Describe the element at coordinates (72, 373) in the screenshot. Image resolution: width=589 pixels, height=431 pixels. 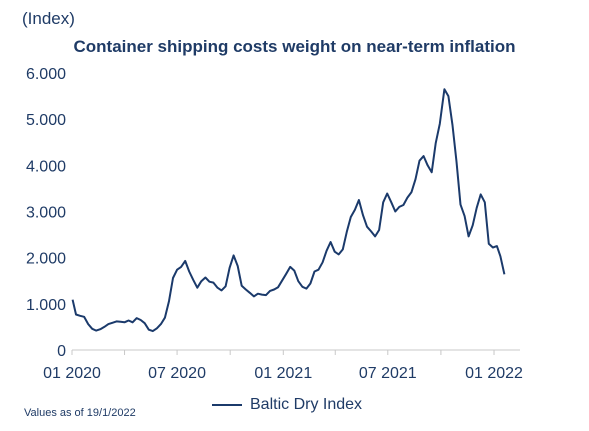
I see `x-tick-label: 01 2020` at that location.